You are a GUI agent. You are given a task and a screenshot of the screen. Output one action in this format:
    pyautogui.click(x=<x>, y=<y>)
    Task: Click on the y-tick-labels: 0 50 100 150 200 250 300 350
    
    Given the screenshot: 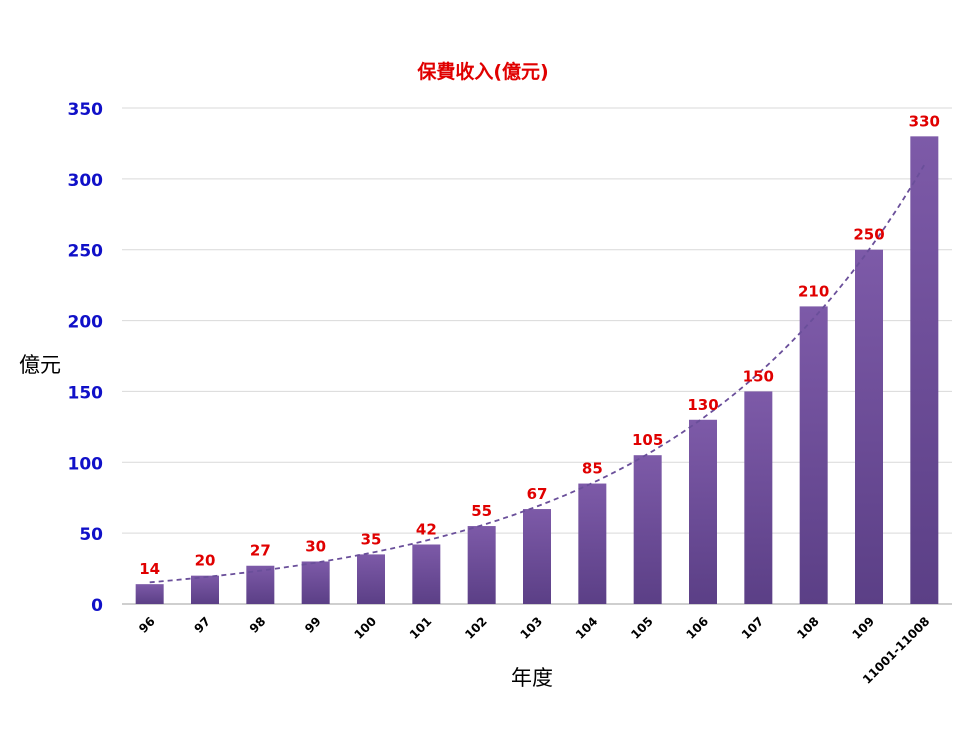 What is the action you would take?
    pyautogui.click(x=86, y=358)
    